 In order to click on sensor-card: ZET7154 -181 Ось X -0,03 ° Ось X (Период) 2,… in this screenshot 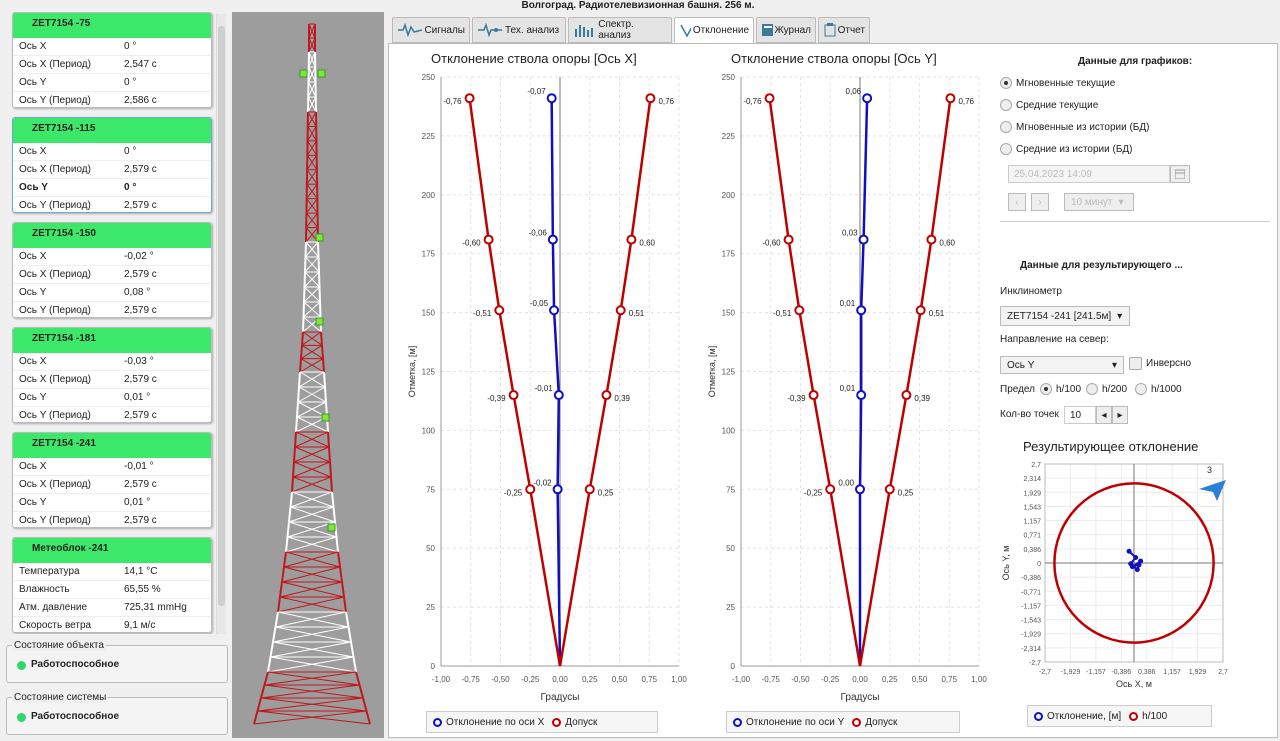, I will do `click(112, 375)`.